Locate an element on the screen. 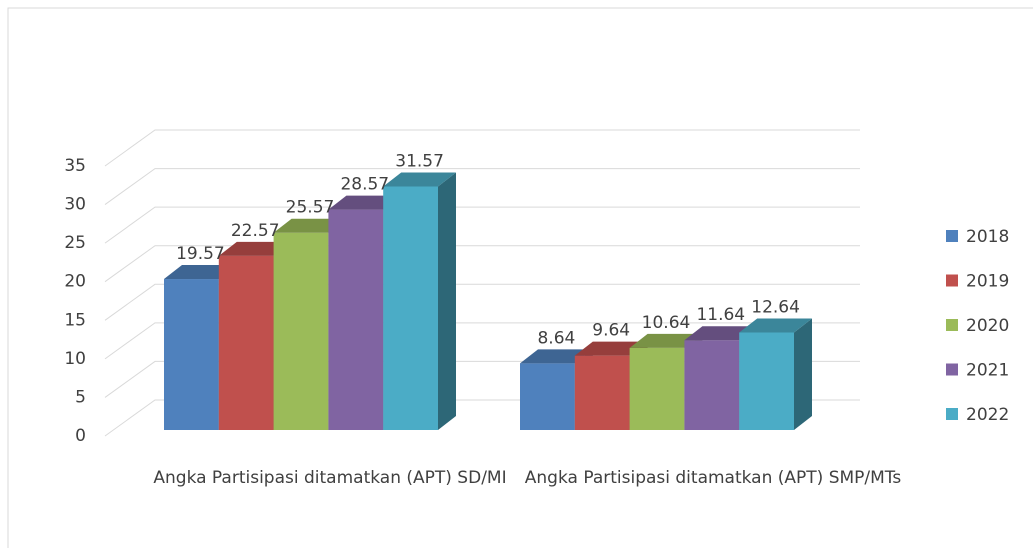 The width and height of the screenshot is (1033, 548). value-label: 12.64 is located at coordinates (775, 307).